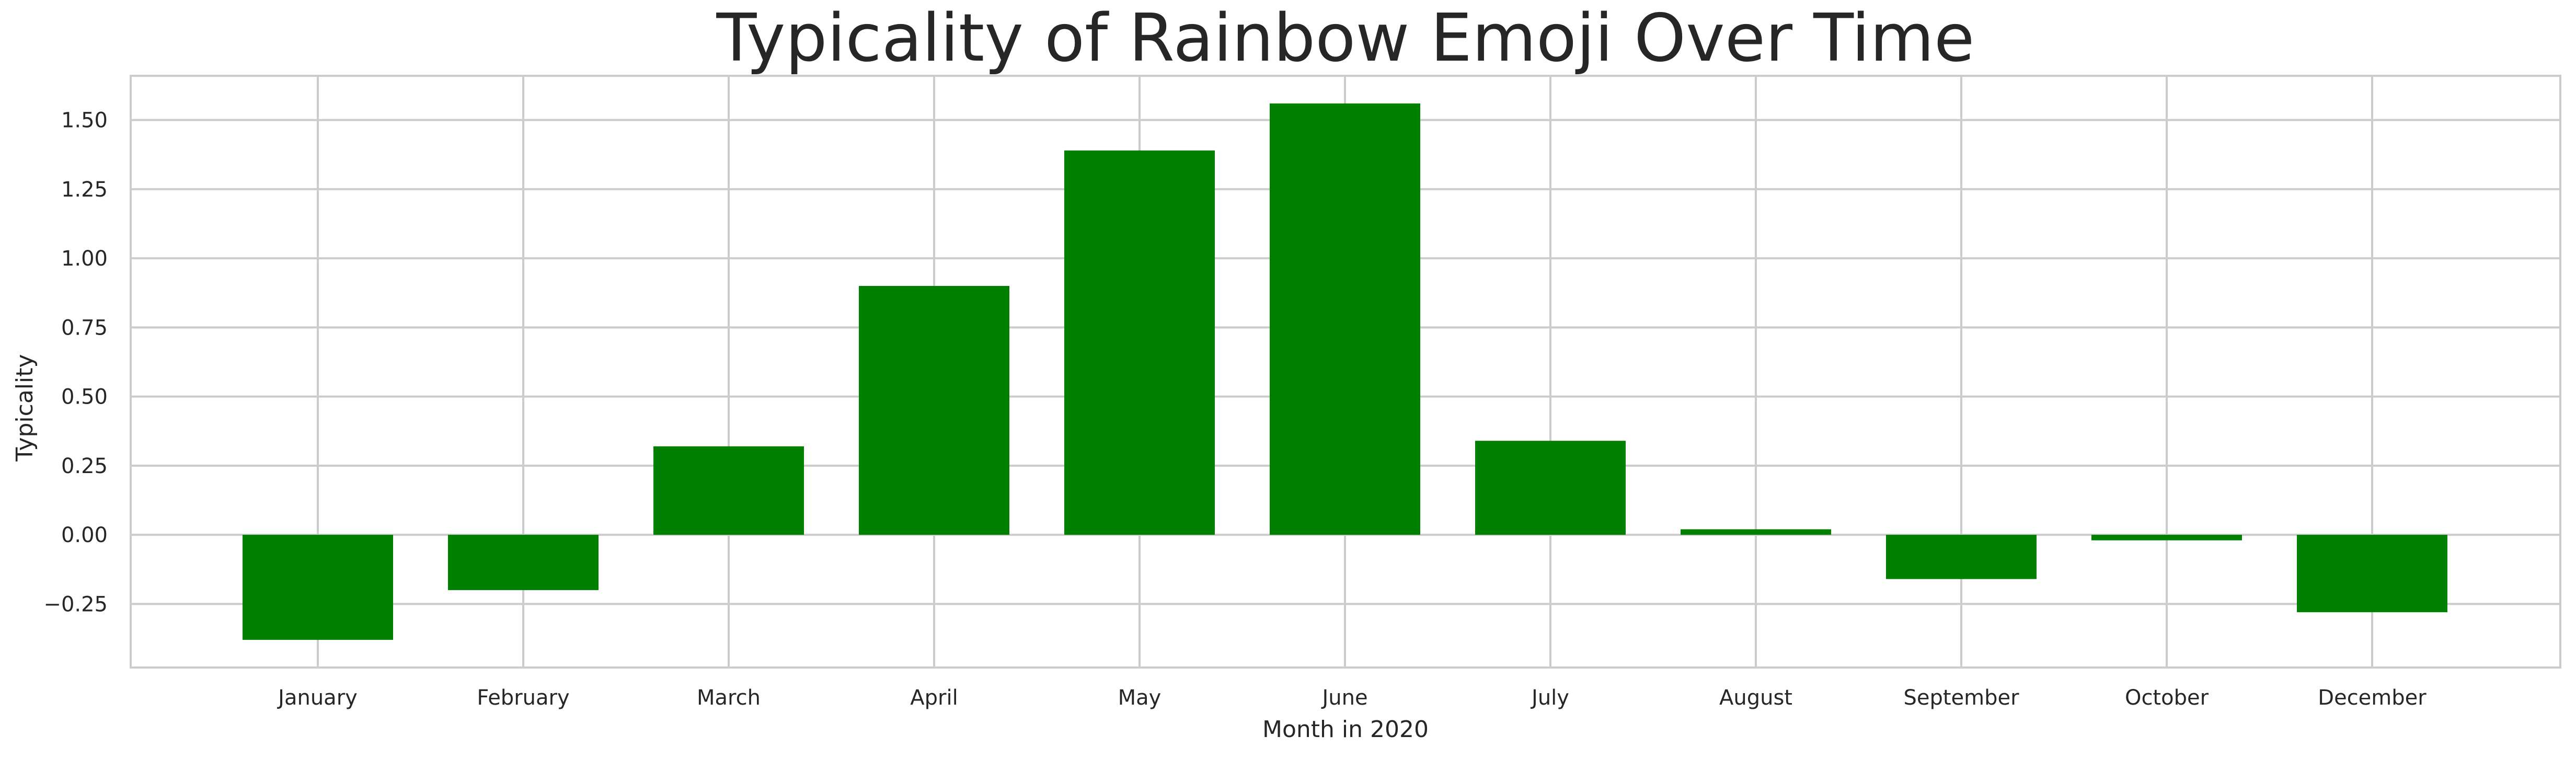  I want to click on x-tick-label: July, so click(1549, 698).